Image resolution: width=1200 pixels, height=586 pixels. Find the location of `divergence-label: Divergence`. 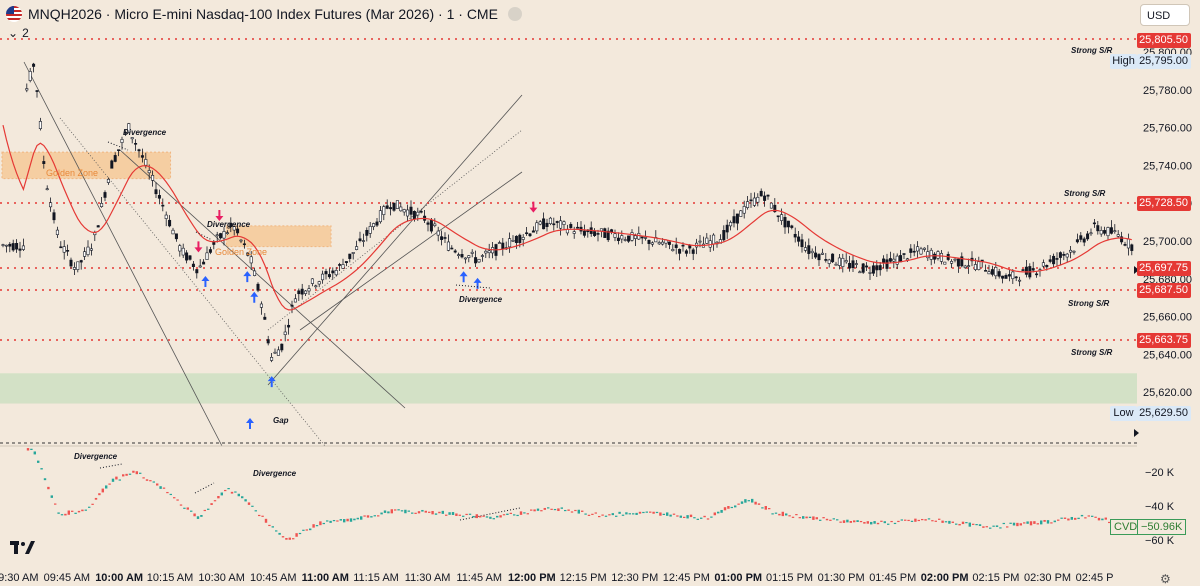

divergence-label: Divergence is located at coordinates (481, 299).